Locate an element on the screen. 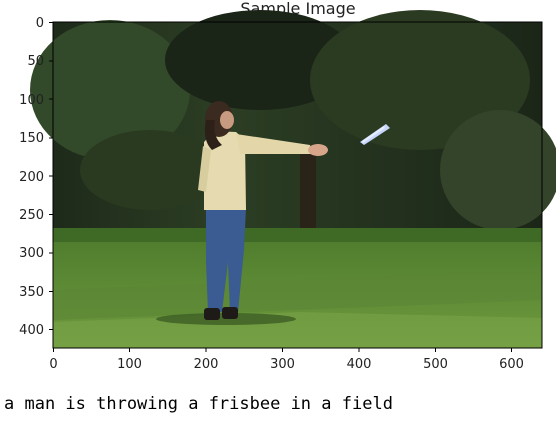 This screenshot has width=556, height=426. y-tick-label: 50 is located at coordinates (35, 61).